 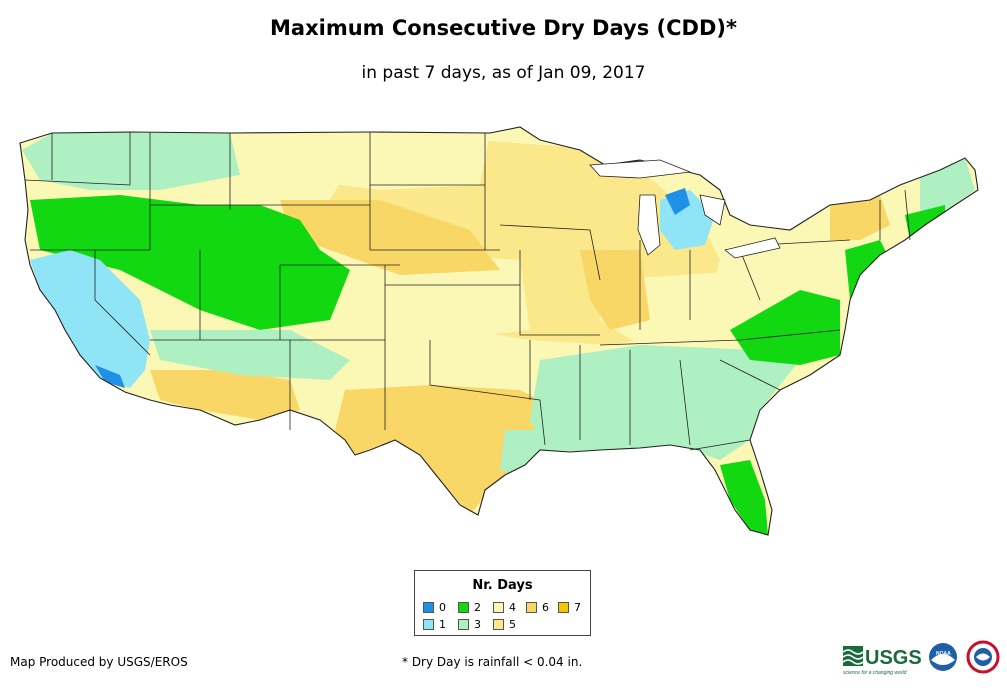 What do you see at coordinates (677, 201) in the screenshot?
I see `region-cdd-0-michigan` at bounding box center [677, 201].